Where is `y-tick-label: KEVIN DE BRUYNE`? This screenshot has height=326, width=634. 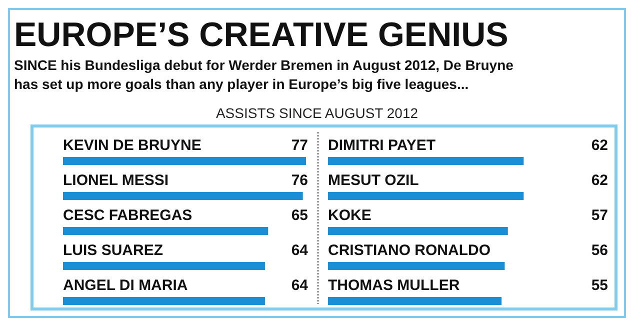 y-tick-label: KEVIN DE BRUYNE is located at coordinates (132, 145).